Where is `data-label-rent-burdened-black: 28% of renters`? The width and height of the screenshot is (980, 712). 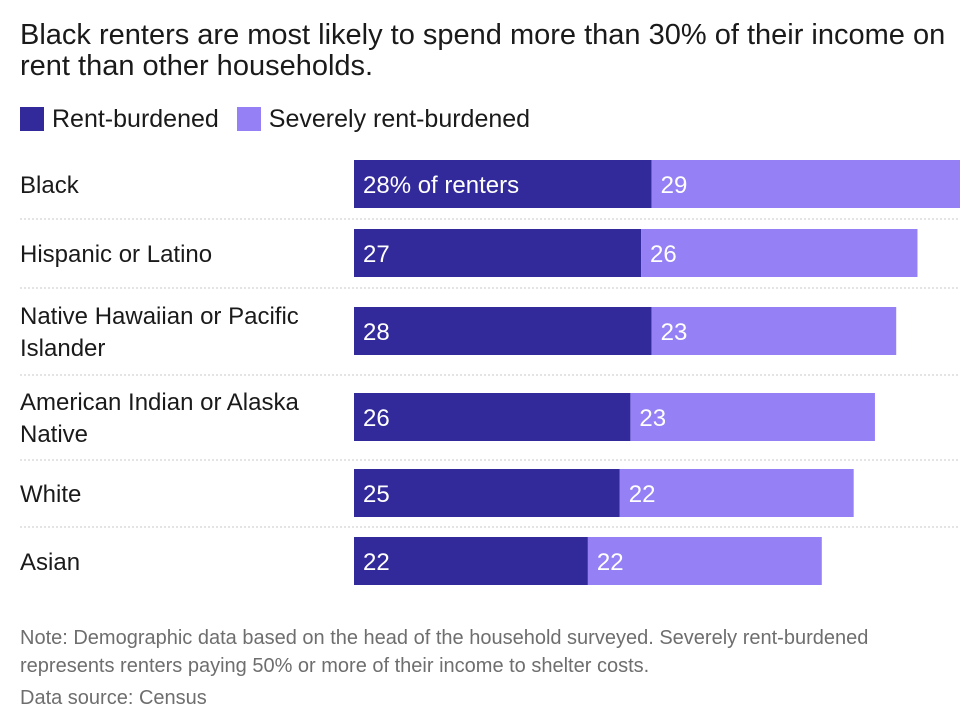
data-label-rent-burdened-black: 28% of renters is located at coordinates (441, 185).